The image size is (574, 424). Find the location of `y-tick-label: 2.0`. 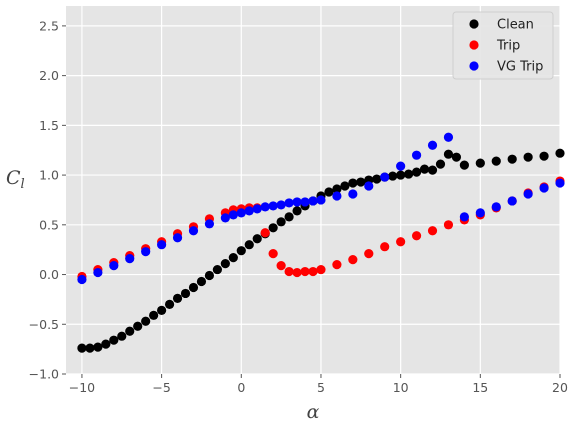

y-tick-label: 2.0 is located at coordinates (49, 75).